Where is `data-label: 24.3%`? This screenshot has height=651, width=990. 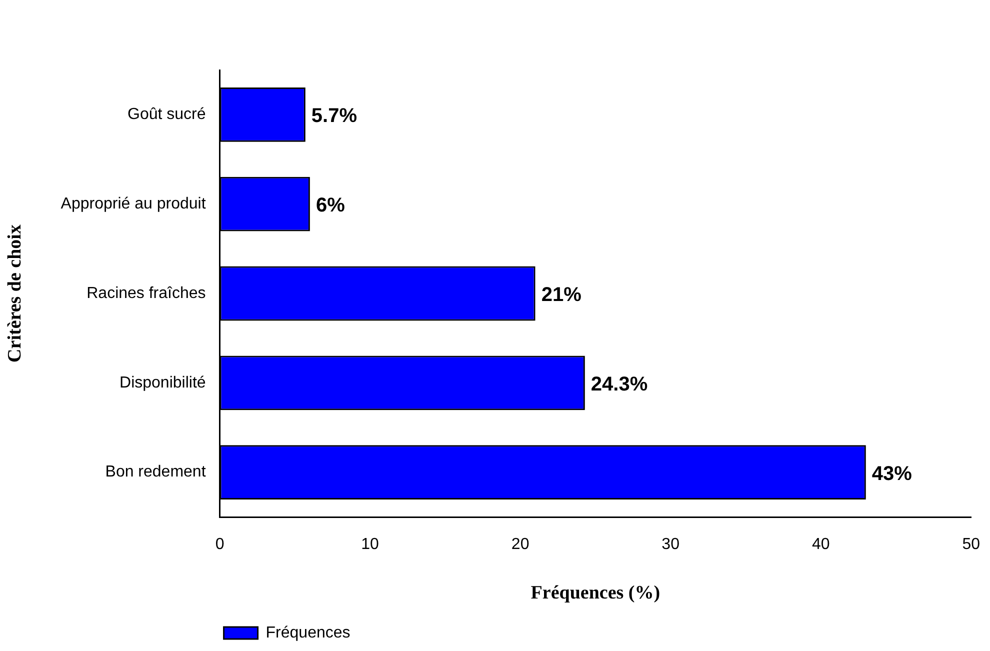 data-label: 24.3% is located at coordinates (619, 384).